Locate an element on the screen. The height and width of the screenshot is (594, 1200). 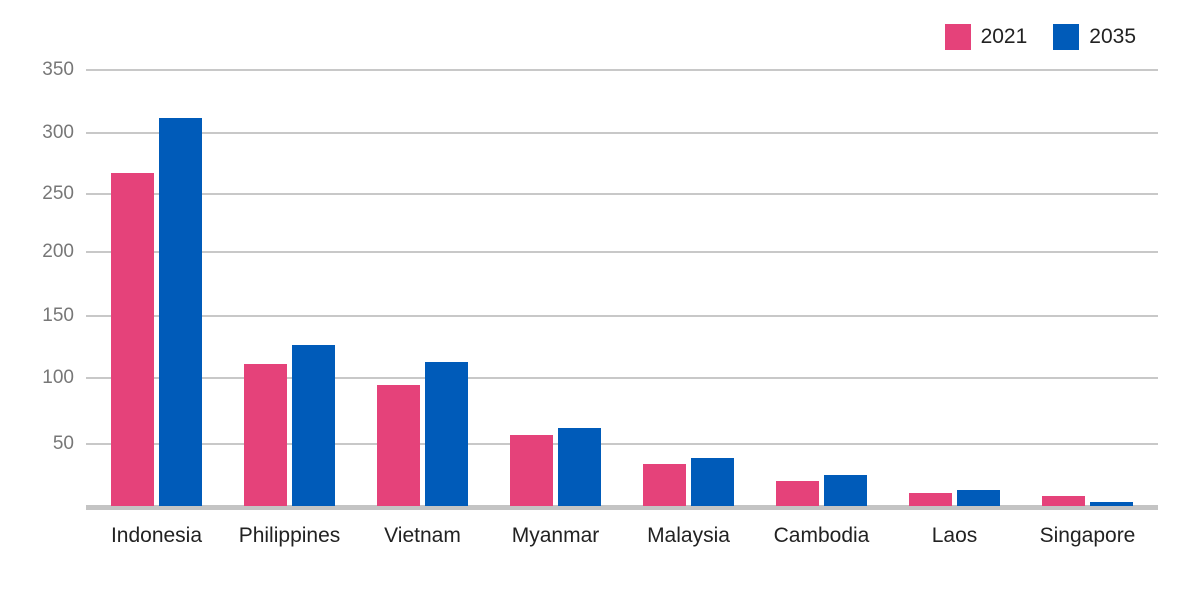
x-tick-label: Singapore is located at coordinates (1087, 535).